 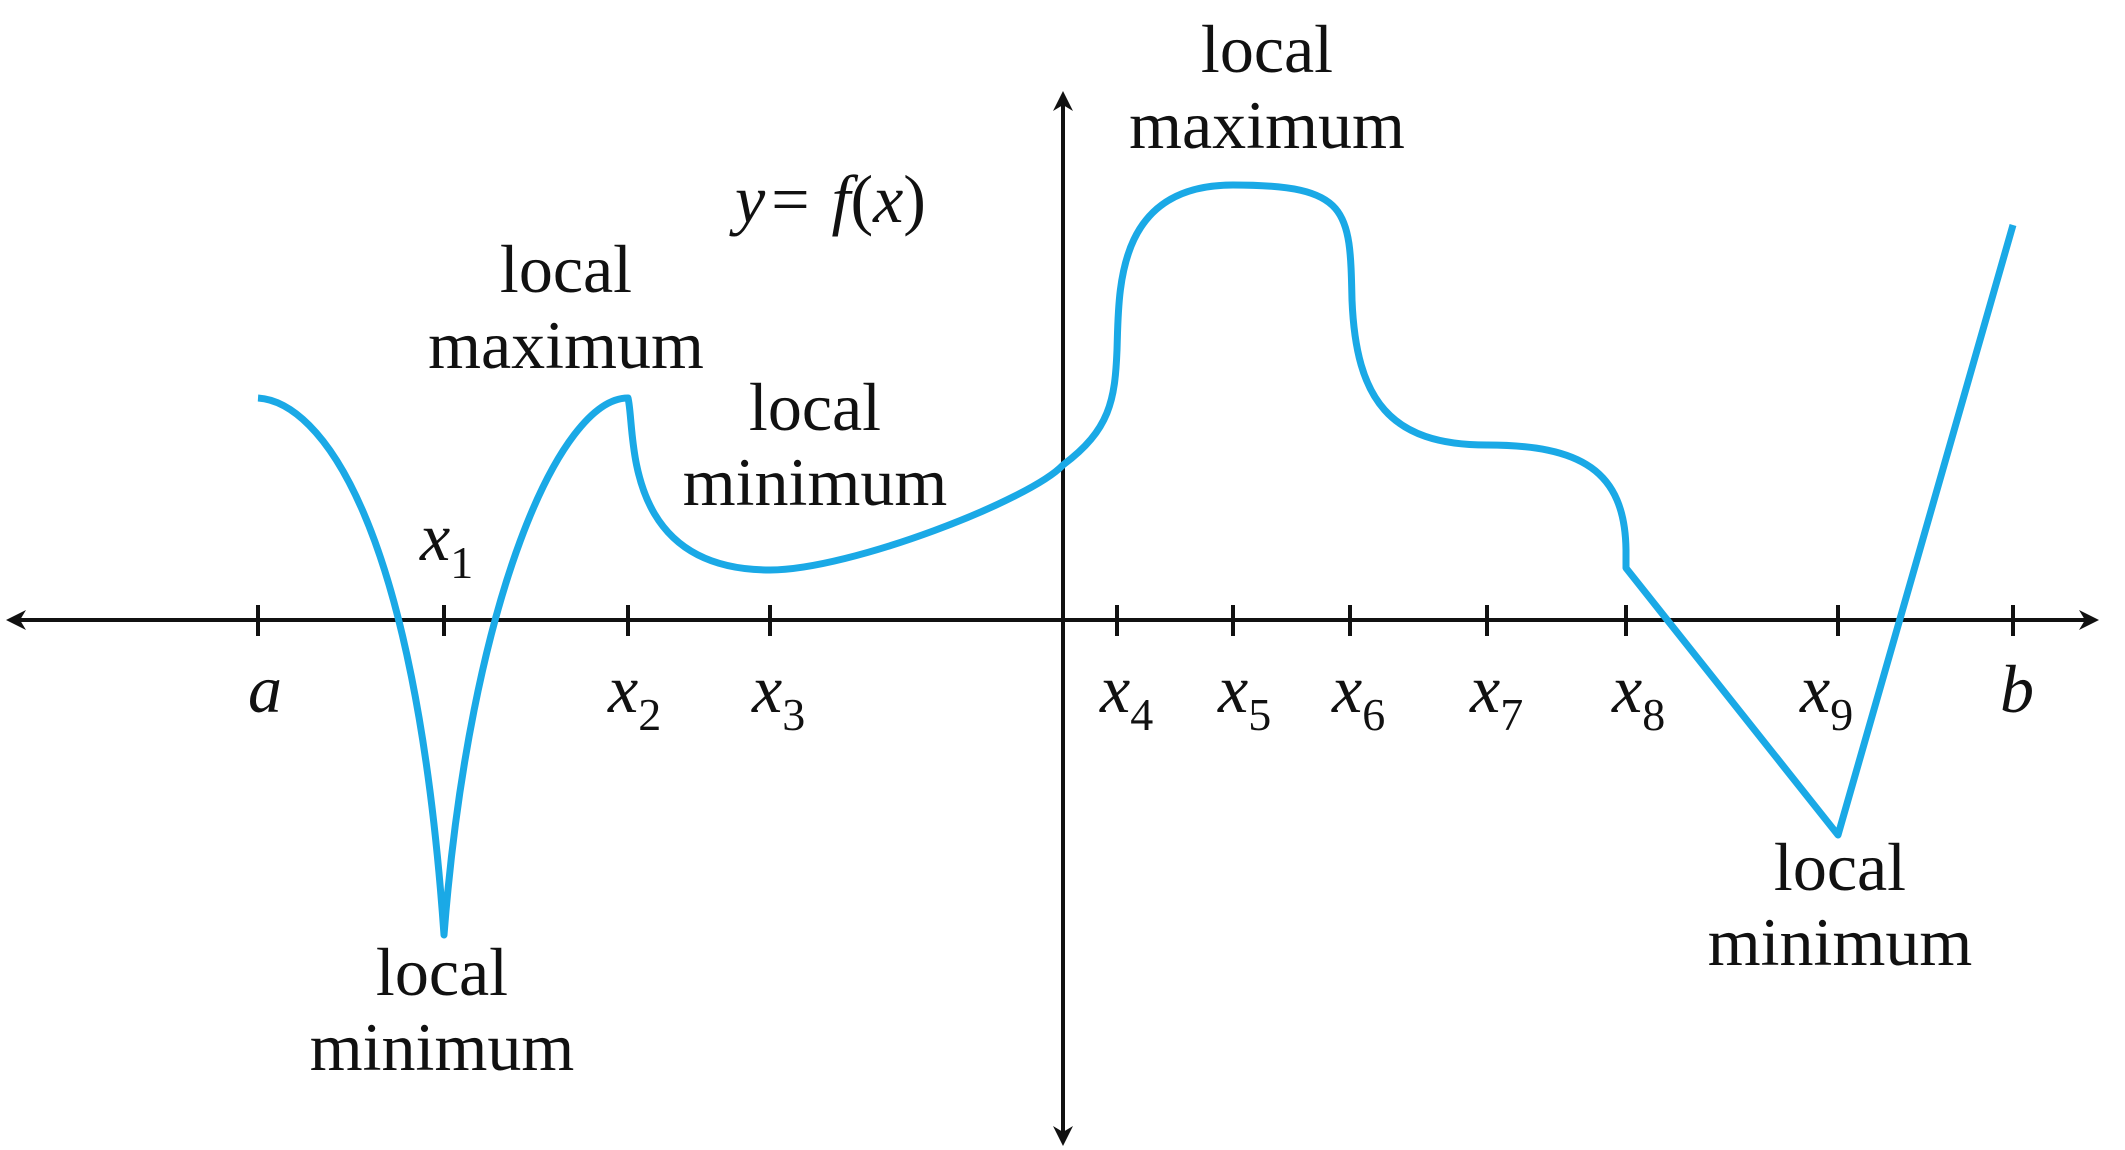 I want to click on annotation-local-minimum-x1: local minimum, so click(x=442, y=1009).